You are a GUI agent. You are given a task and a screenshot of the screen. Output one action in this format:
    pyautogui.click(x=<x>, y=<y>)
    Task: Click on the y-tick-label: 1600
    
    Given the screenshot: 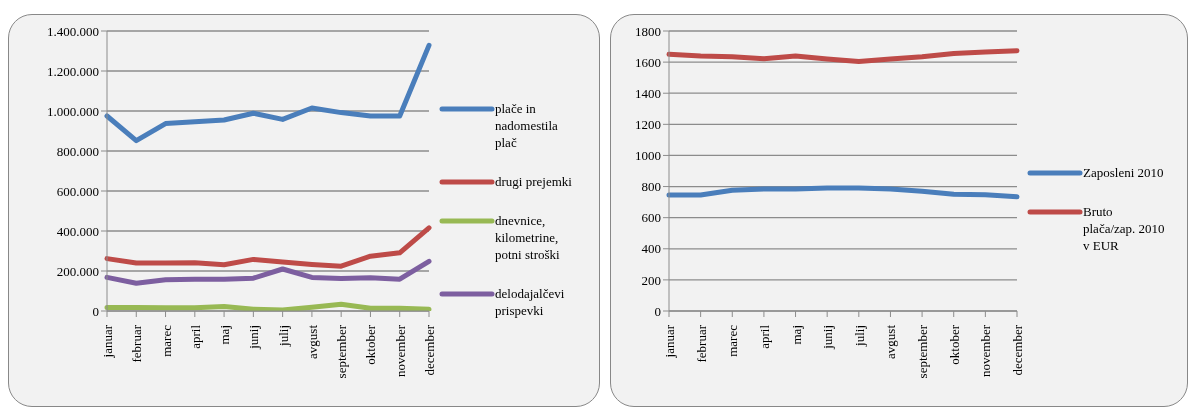 What is the action you would take?
    pyautogui.click(x=648, y=62)
    